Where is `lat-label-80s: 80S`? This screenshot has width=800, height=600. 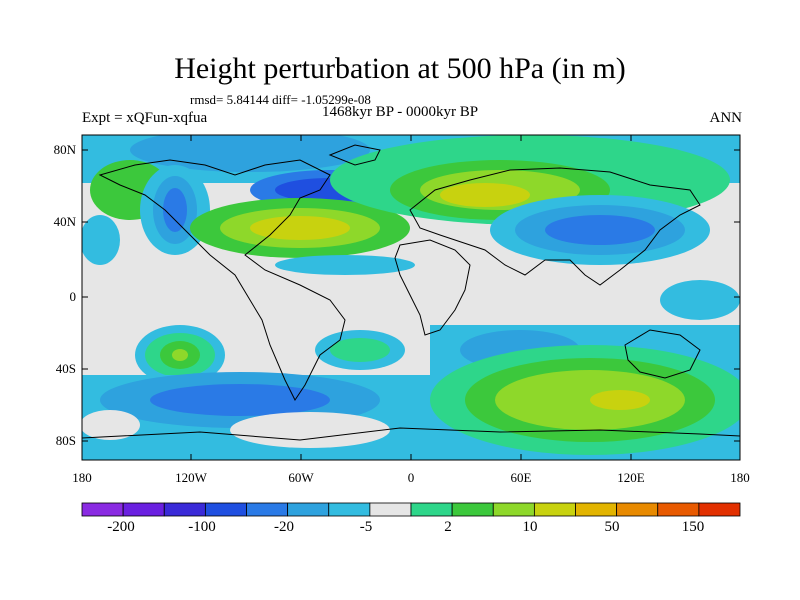
lat-label-80s: 80S is located at coordinates (65, 440).